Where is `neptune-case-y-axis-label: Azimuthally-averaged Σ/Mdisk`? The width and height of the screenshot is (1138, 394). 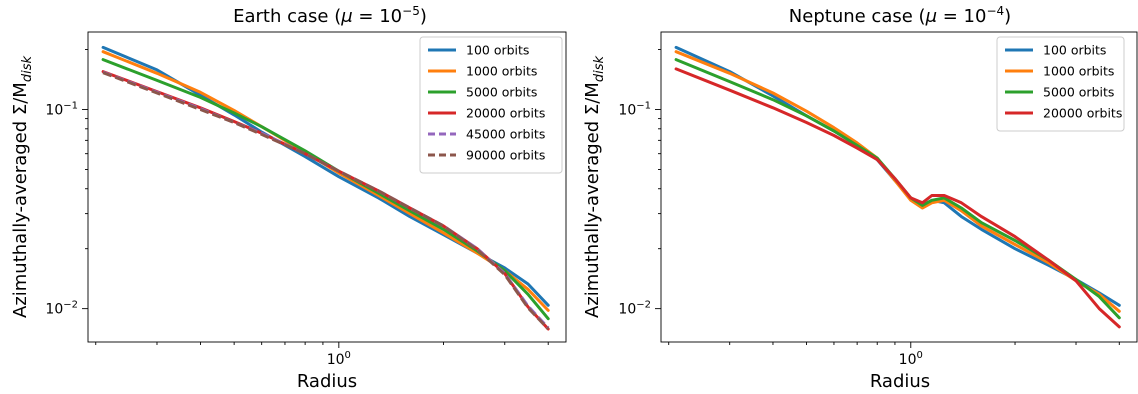 neptune-case-y-axis-label: Azimuthally-averaged Σ/Mdisk is located at coordinates (594, 187).